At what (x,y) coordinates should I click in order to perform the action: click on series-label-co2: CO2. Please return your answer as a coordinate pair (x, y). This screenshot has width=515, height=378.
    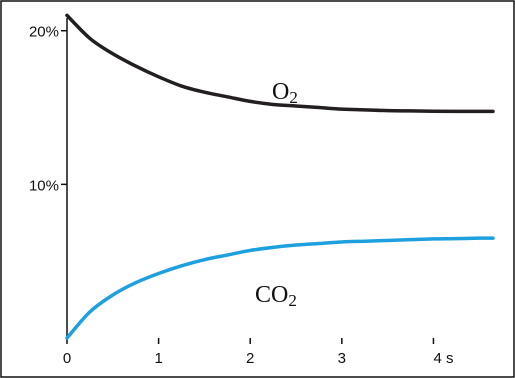
    Looking at the image, I should click on (276, 296).